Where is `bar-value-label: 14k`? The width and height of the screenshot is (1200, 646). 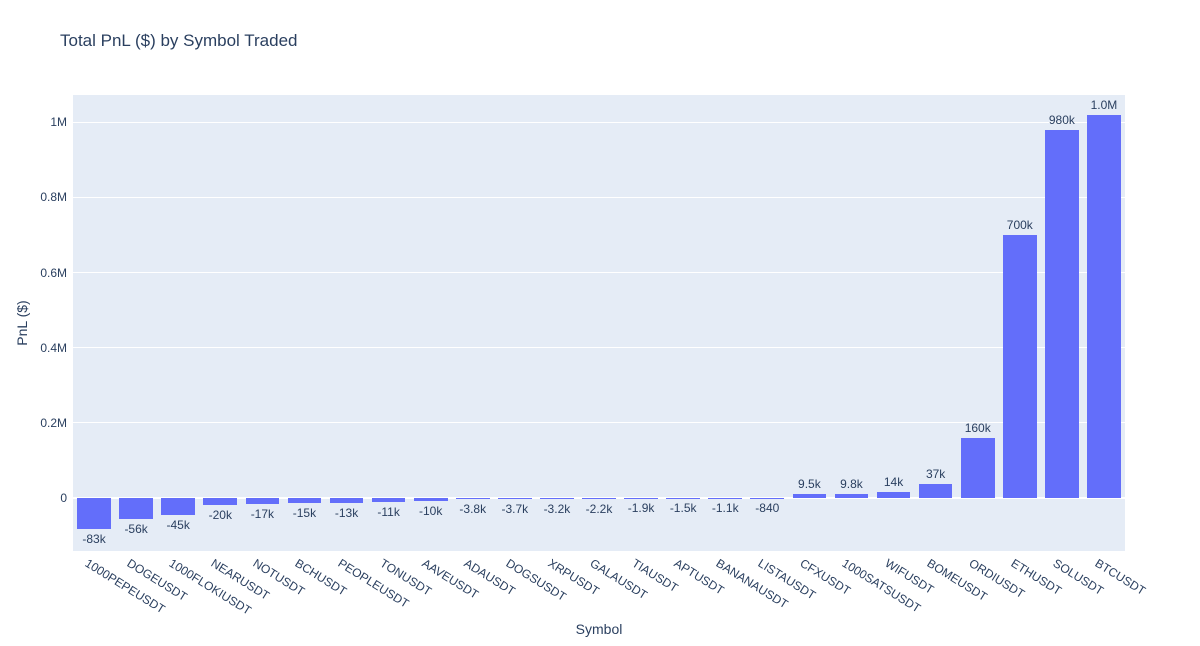 bar-value-label: 14k is located at coordinates (893, 482).